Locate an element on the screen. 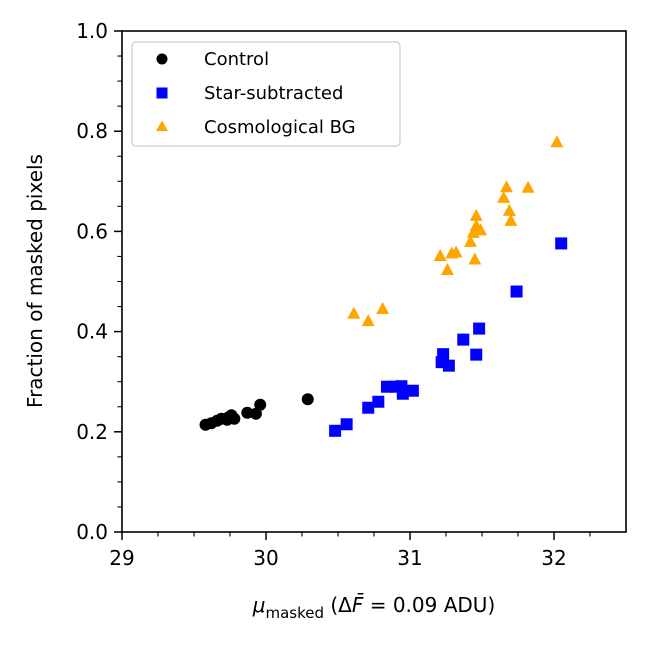 The width and height of the screenshot is (646, 645). series-star-subtracted is located at coordinates (448, 337).